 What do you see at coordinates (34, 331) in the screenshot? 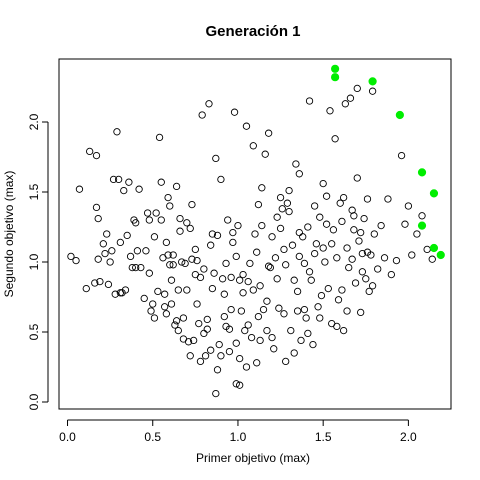
I see `y-tick-label: 0.5` at bounding box center [34, 331].